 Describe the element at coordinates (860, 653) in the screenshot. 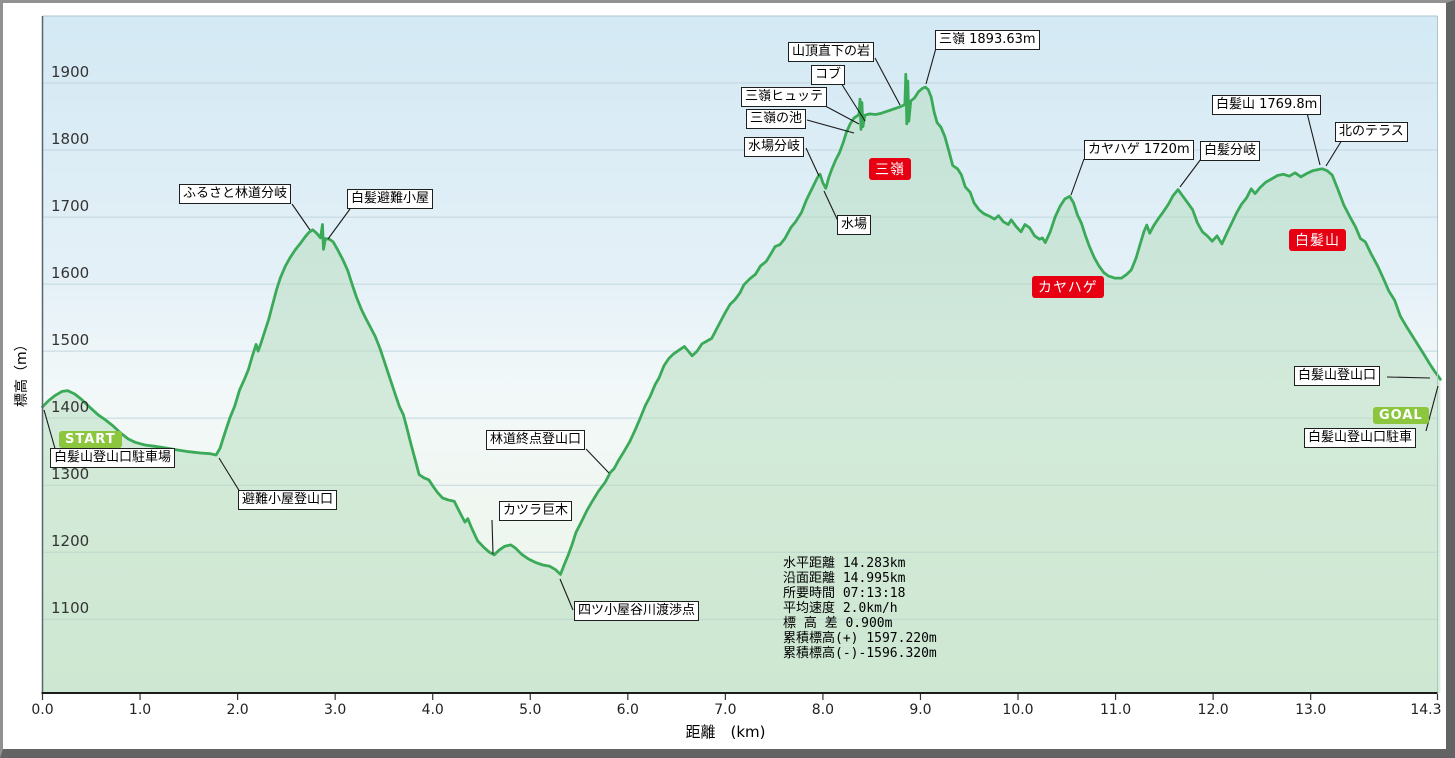

I see `stats-line: 累積標高(-)-1596.320m` at that location.